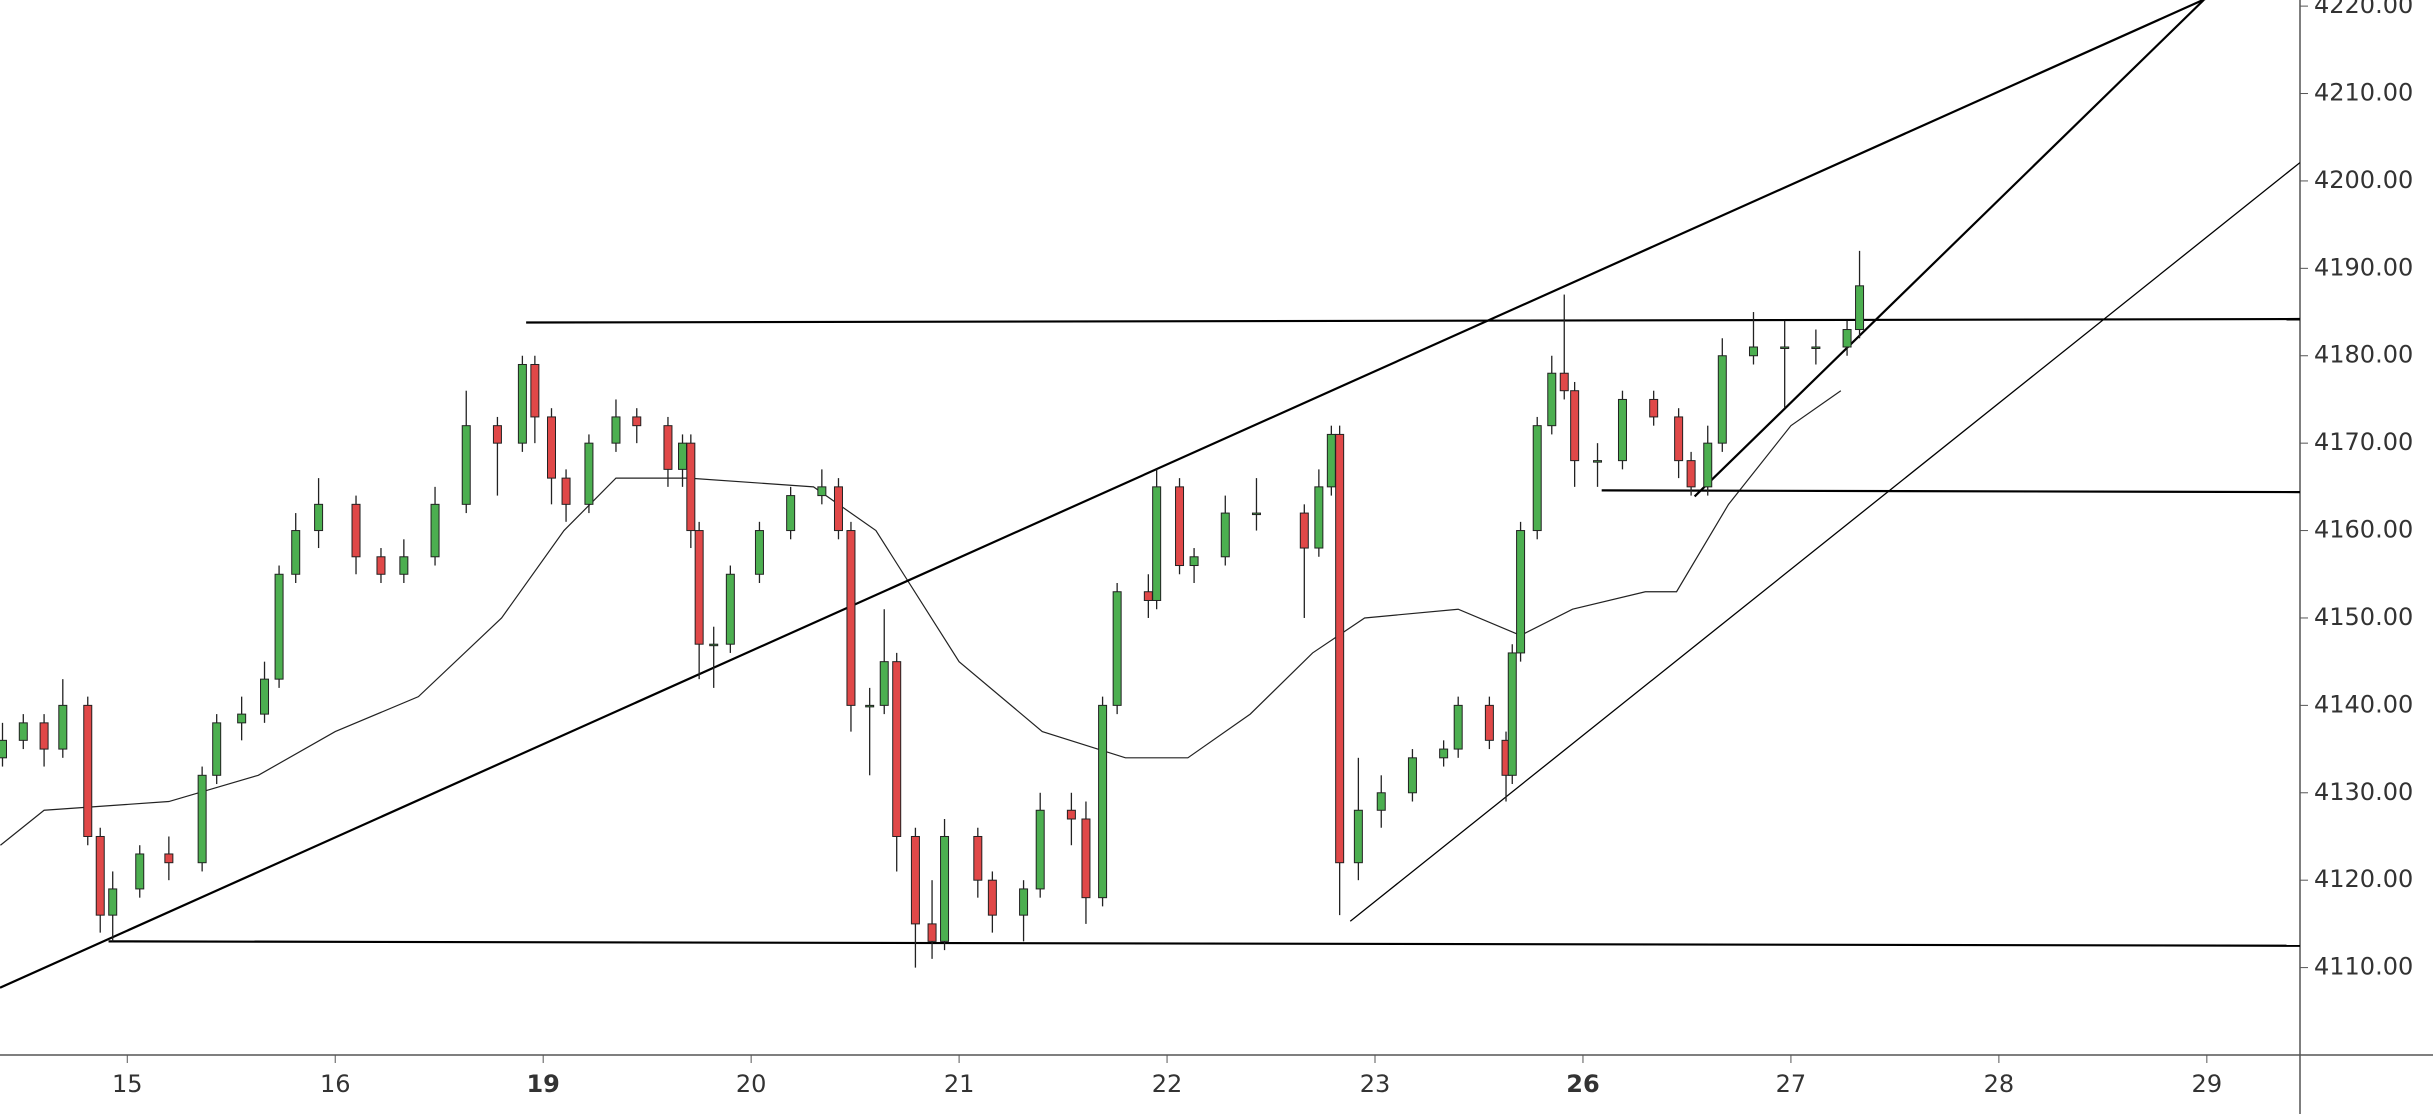  Describe the element at coordinates (2363, 617) in the screenshot. I see `y-tick-label: 4150.00` at that location.